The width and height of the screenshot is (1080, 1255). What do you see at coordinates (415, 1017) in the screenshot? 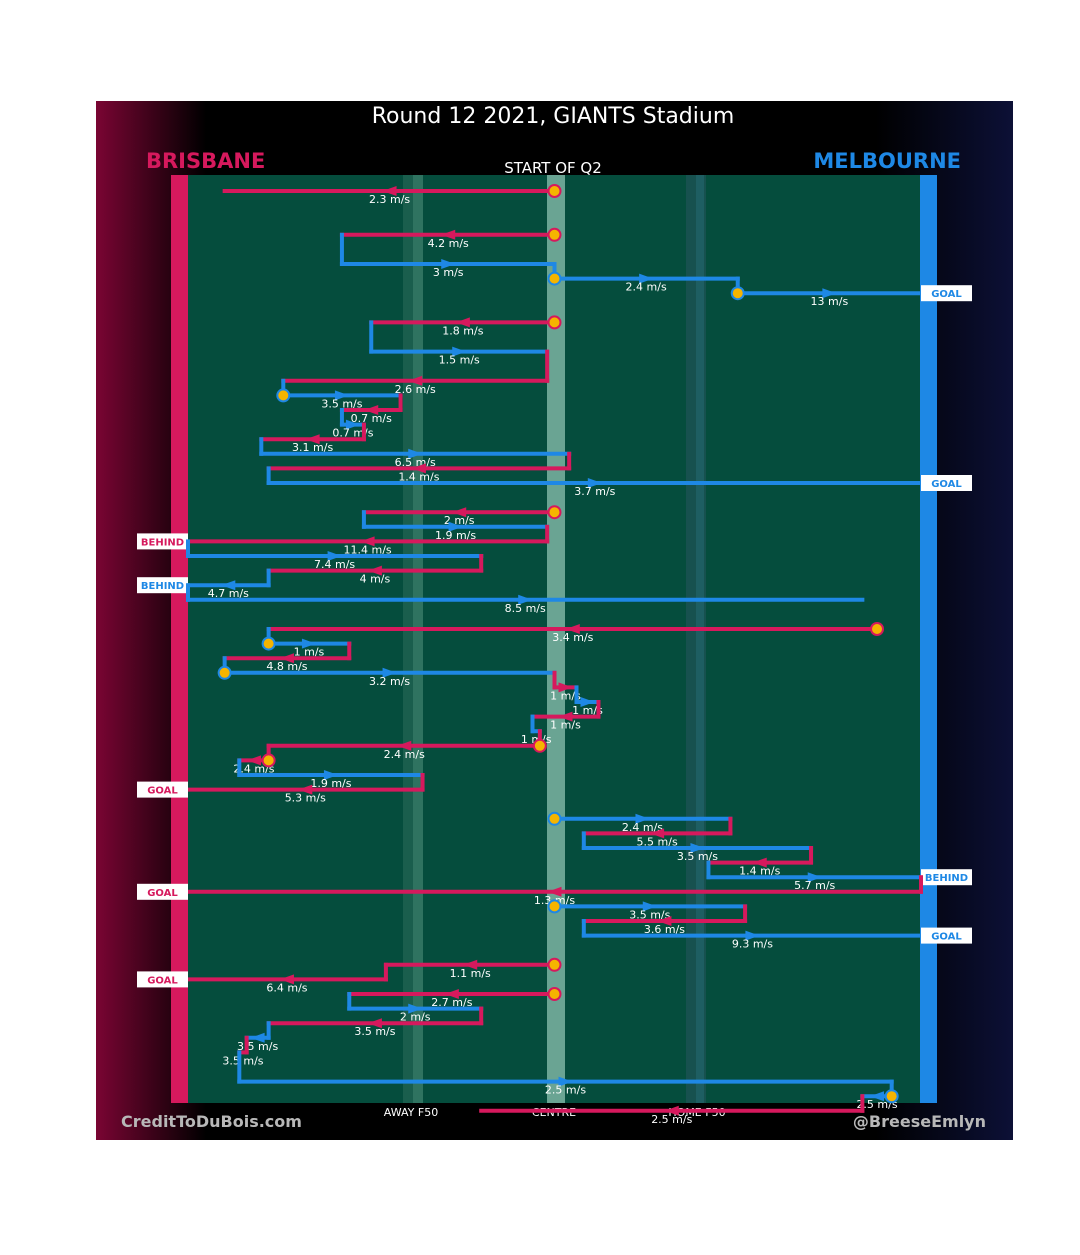
I see `speed-label: 2 m/s` at bounding box center [415, 1017].